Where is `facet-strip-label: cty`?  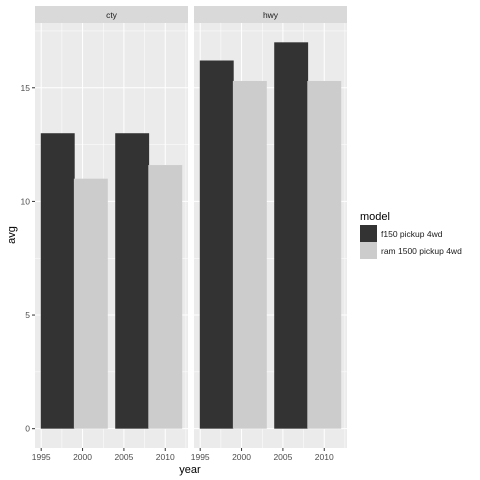 facet-strip-label: cty is located at coordinates (112, 15).